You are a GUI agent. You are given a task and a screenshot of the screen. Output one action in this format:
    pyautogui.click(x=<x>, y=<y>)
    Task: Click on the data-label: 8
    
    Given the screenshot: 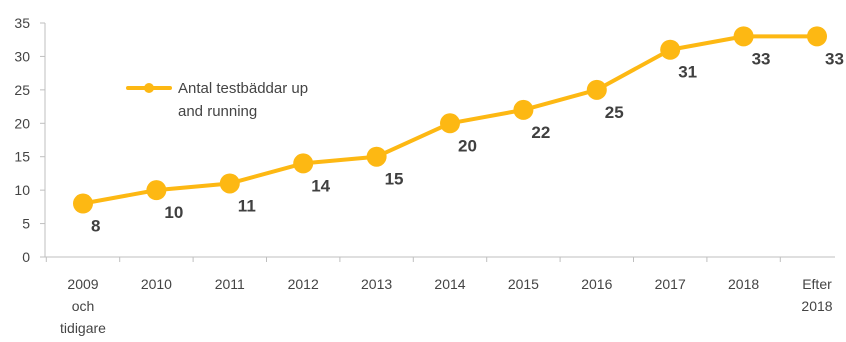 What is the action you would take?
    pyautogui.click(x=95, y=226)
    